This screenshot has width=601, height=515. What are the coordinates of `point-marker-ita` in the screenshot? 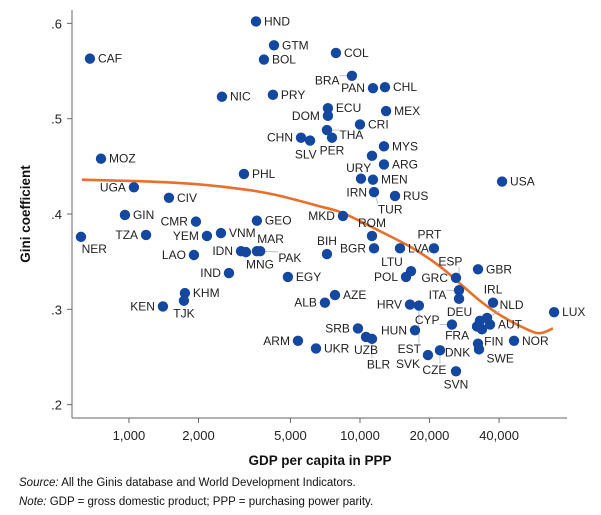 It's located at (459, 290).